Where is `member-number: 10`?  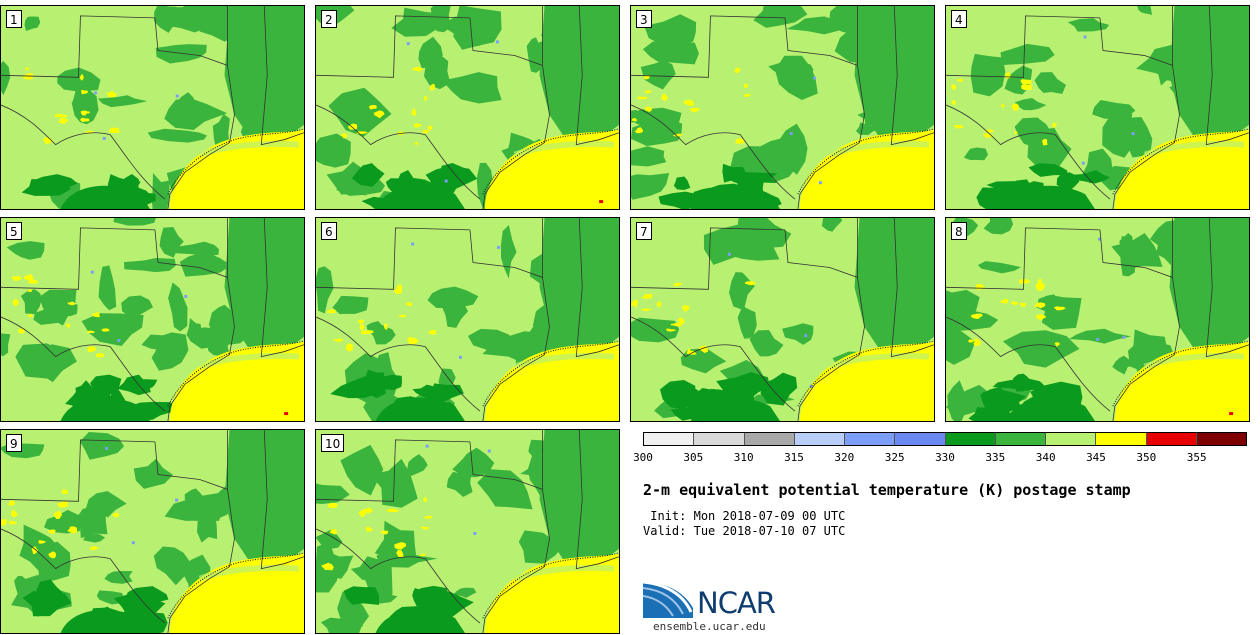 member-number: 10 is located at coordinates (333, 443).